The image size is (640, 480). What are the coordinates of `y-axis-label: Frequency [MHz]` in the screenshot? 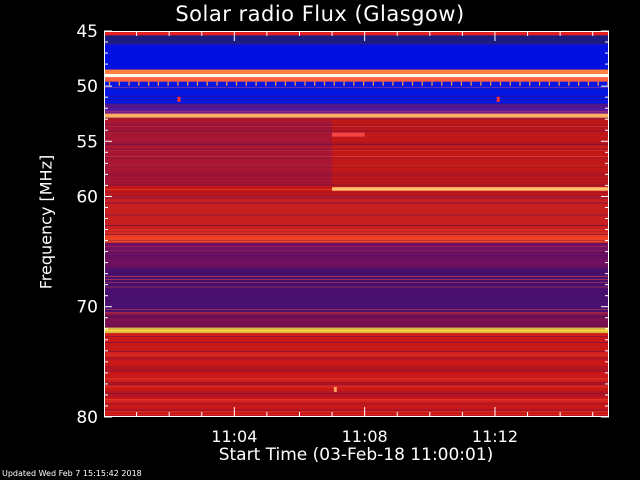 It's located at (46, 222).